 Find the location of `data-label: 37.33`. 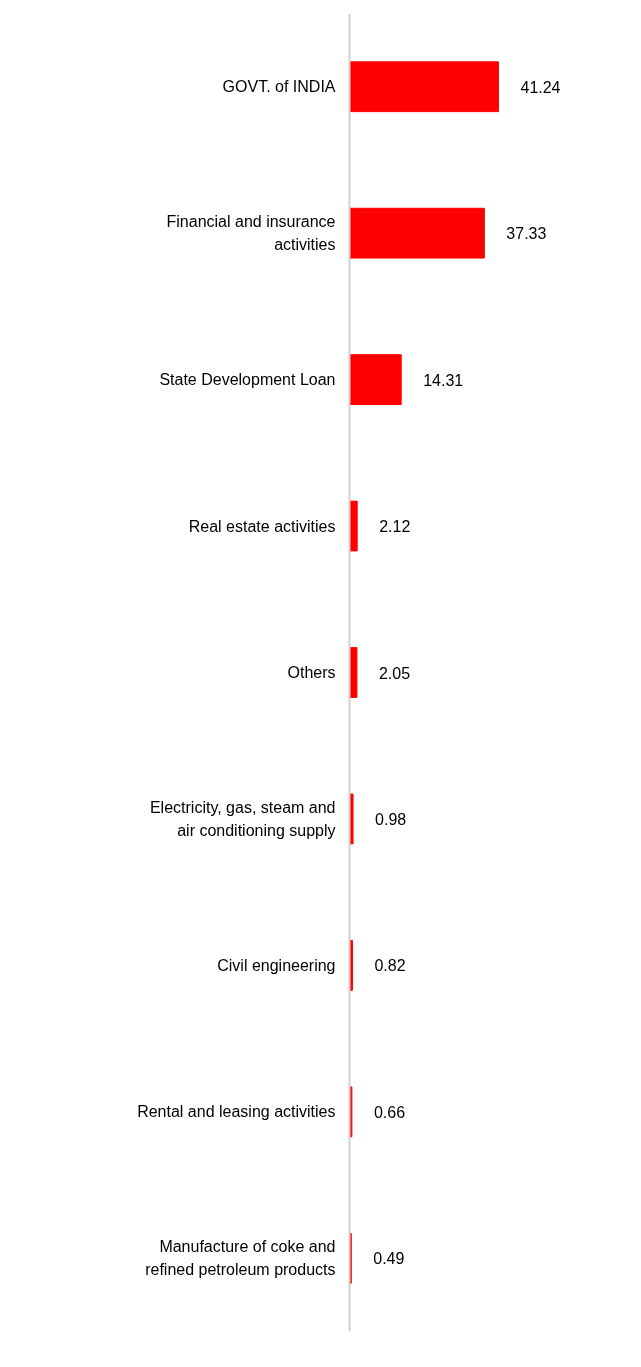

data-label: 37.33 is located at coordinates (526, 234).